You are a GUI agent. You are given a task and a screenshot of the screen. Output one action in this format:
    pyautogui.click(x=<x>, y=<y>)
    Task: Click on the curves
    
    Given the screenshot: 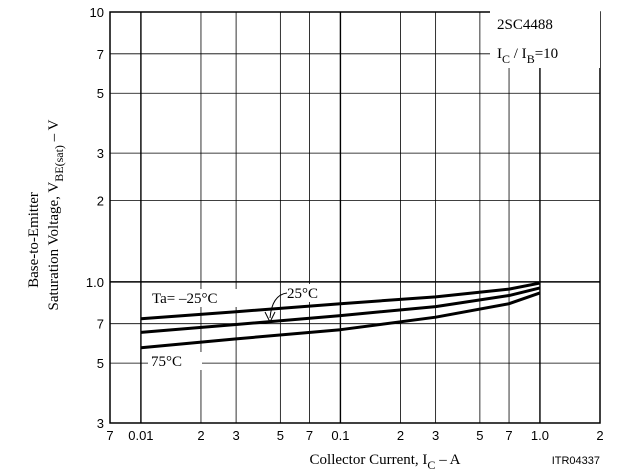 What is the action you would take?
    pyautogui.click(x=340, y=315)
    